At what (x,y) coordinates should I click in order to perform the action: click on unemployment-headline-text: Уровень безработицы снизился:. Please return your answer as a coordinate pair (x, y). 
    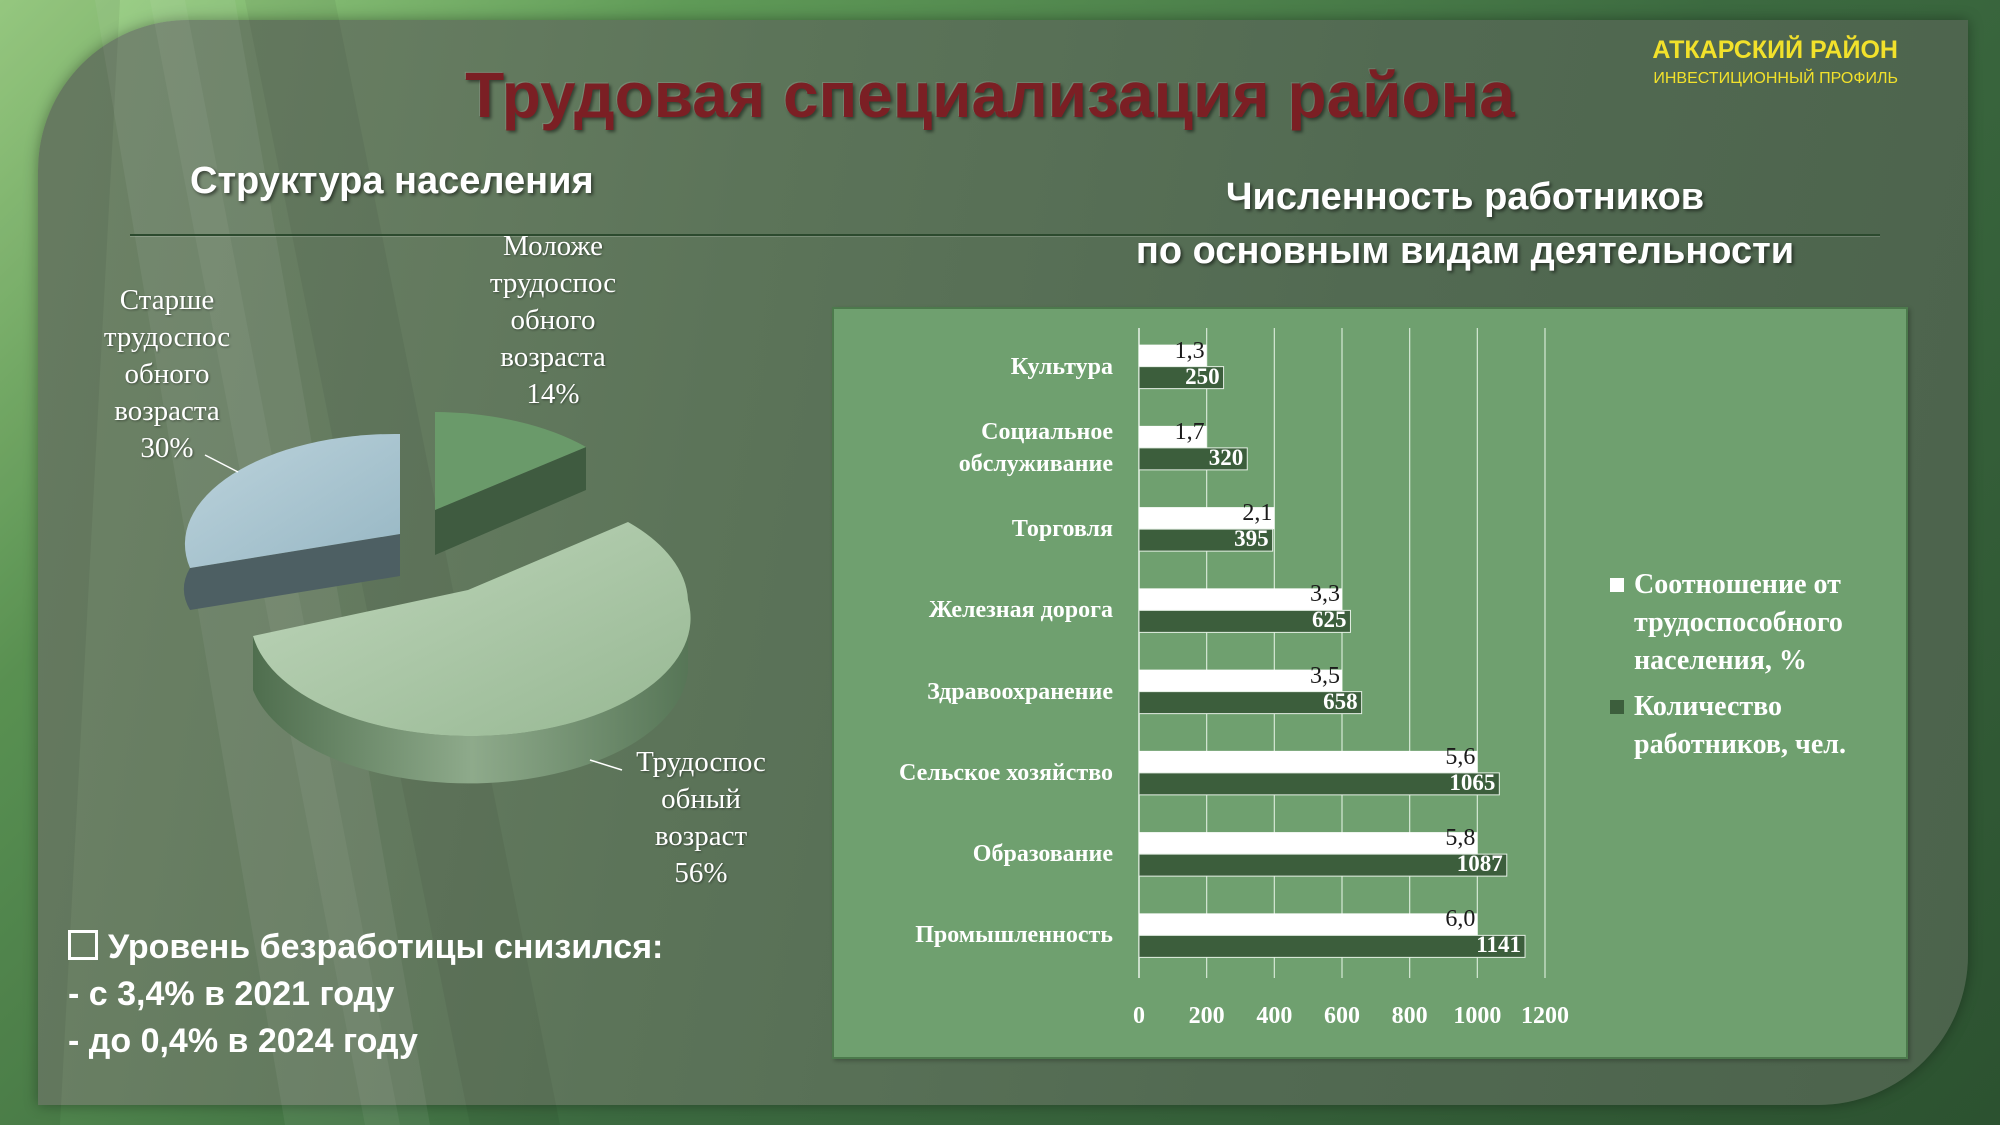
    Looking at the image, I should click on (386, 947).